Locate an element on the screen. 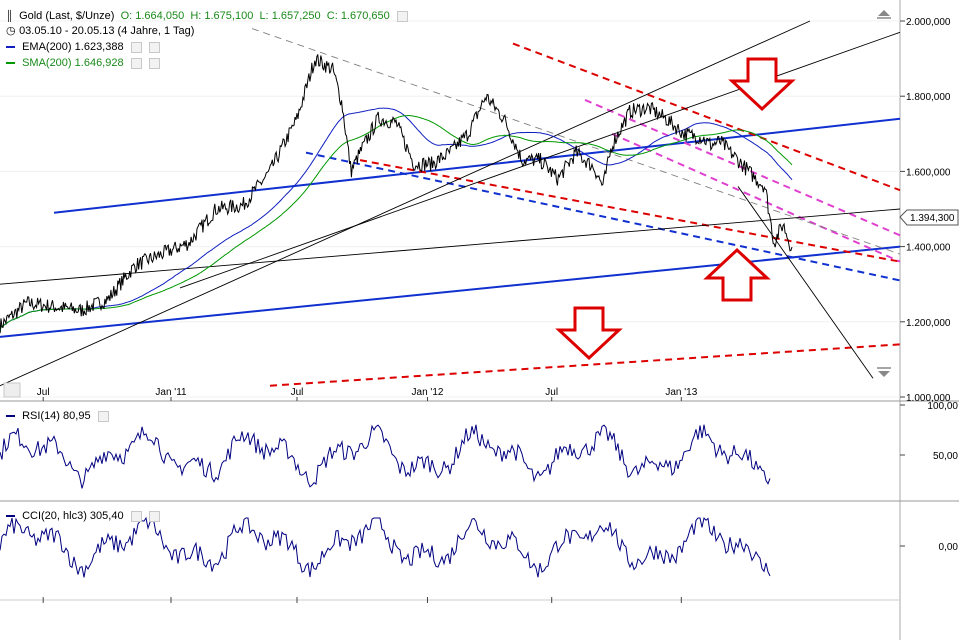 Image resolution: width=959 pixels, height=640 pixels. last-price-badge: 1.394,300 is located at coordinates (929, 217).